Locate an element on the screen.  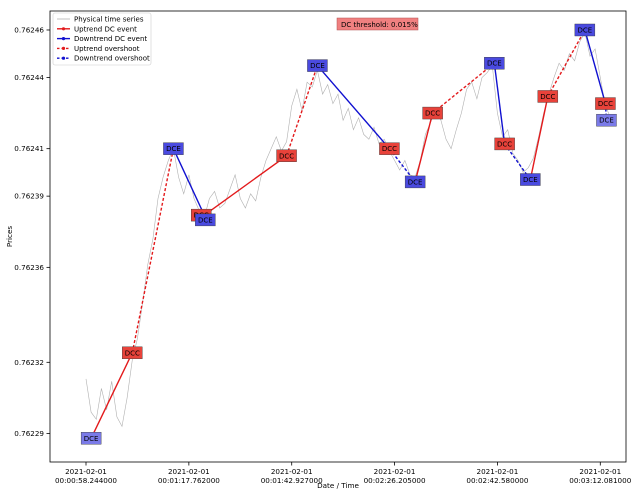
legend-label: Uptrend overshoot is located at coordinates (107, 49).